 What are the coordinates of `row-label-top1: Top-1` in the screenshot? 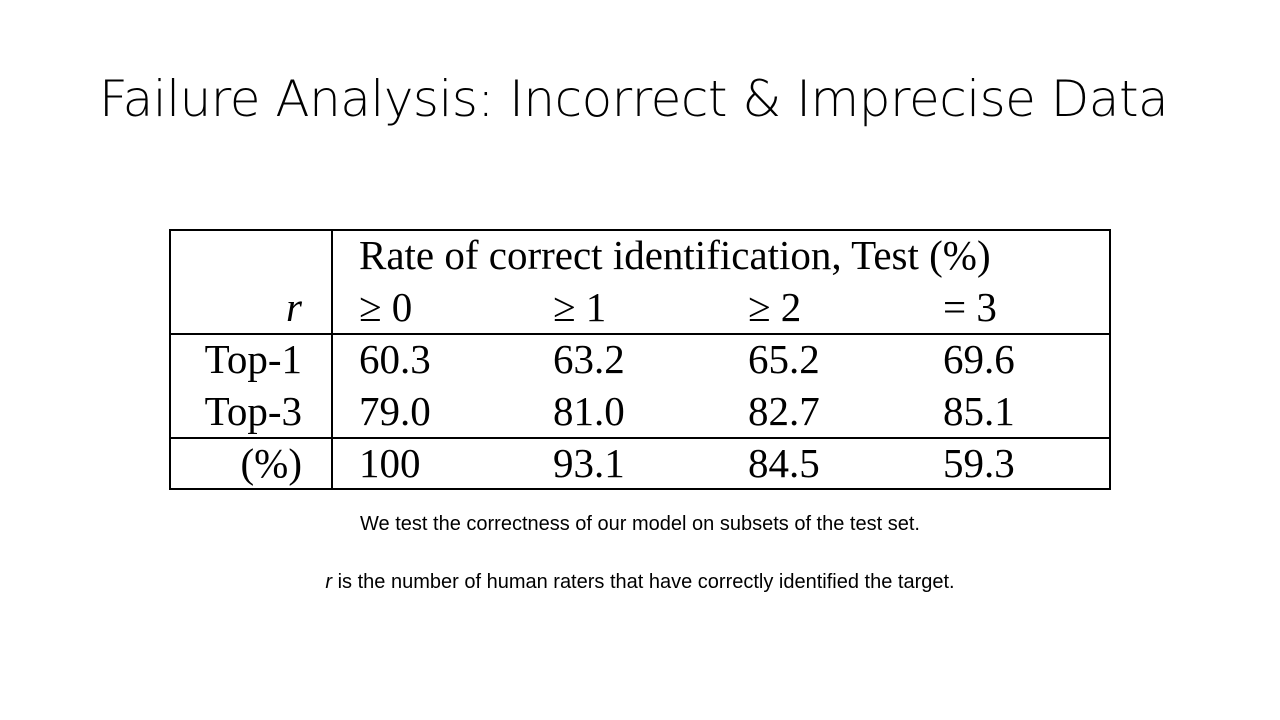 It's located at (253, 359).